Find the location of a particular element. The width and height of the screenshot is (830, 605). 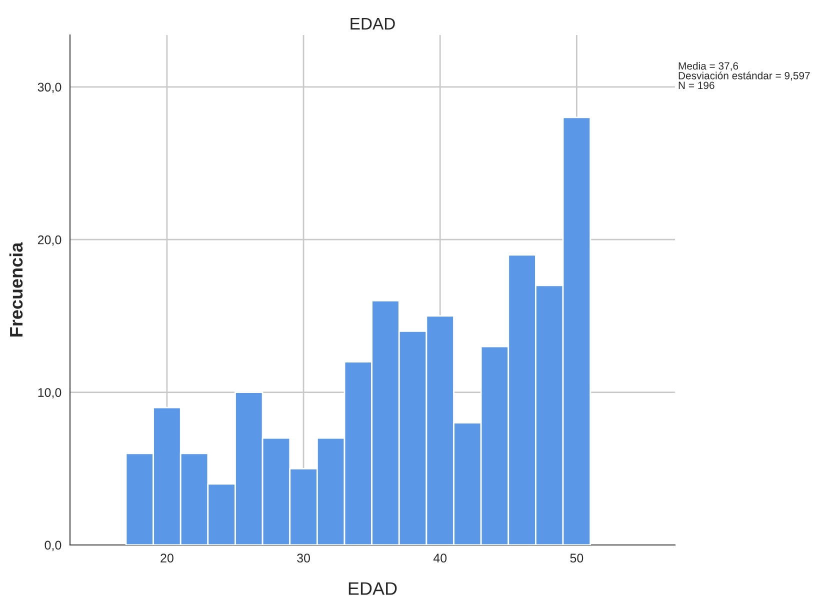

x-tick-label: 30 is located at coordinates (303, 558).